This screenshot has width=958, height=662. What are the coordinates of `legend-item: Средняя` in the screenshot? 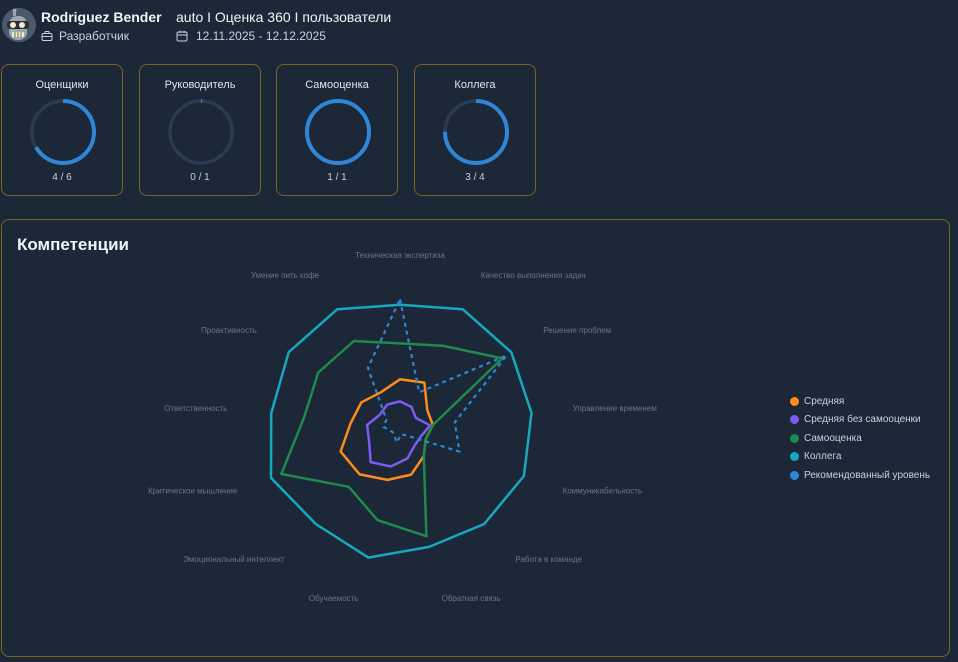 It's located at (860, 401).